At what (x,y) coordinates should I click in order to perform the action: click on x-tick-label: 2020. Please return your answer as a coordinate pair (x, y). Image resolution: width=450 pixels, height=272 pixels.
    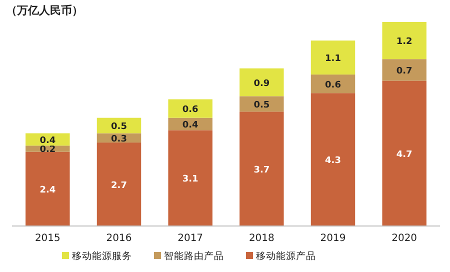
    Looking at the image, I should click on (405, 238).